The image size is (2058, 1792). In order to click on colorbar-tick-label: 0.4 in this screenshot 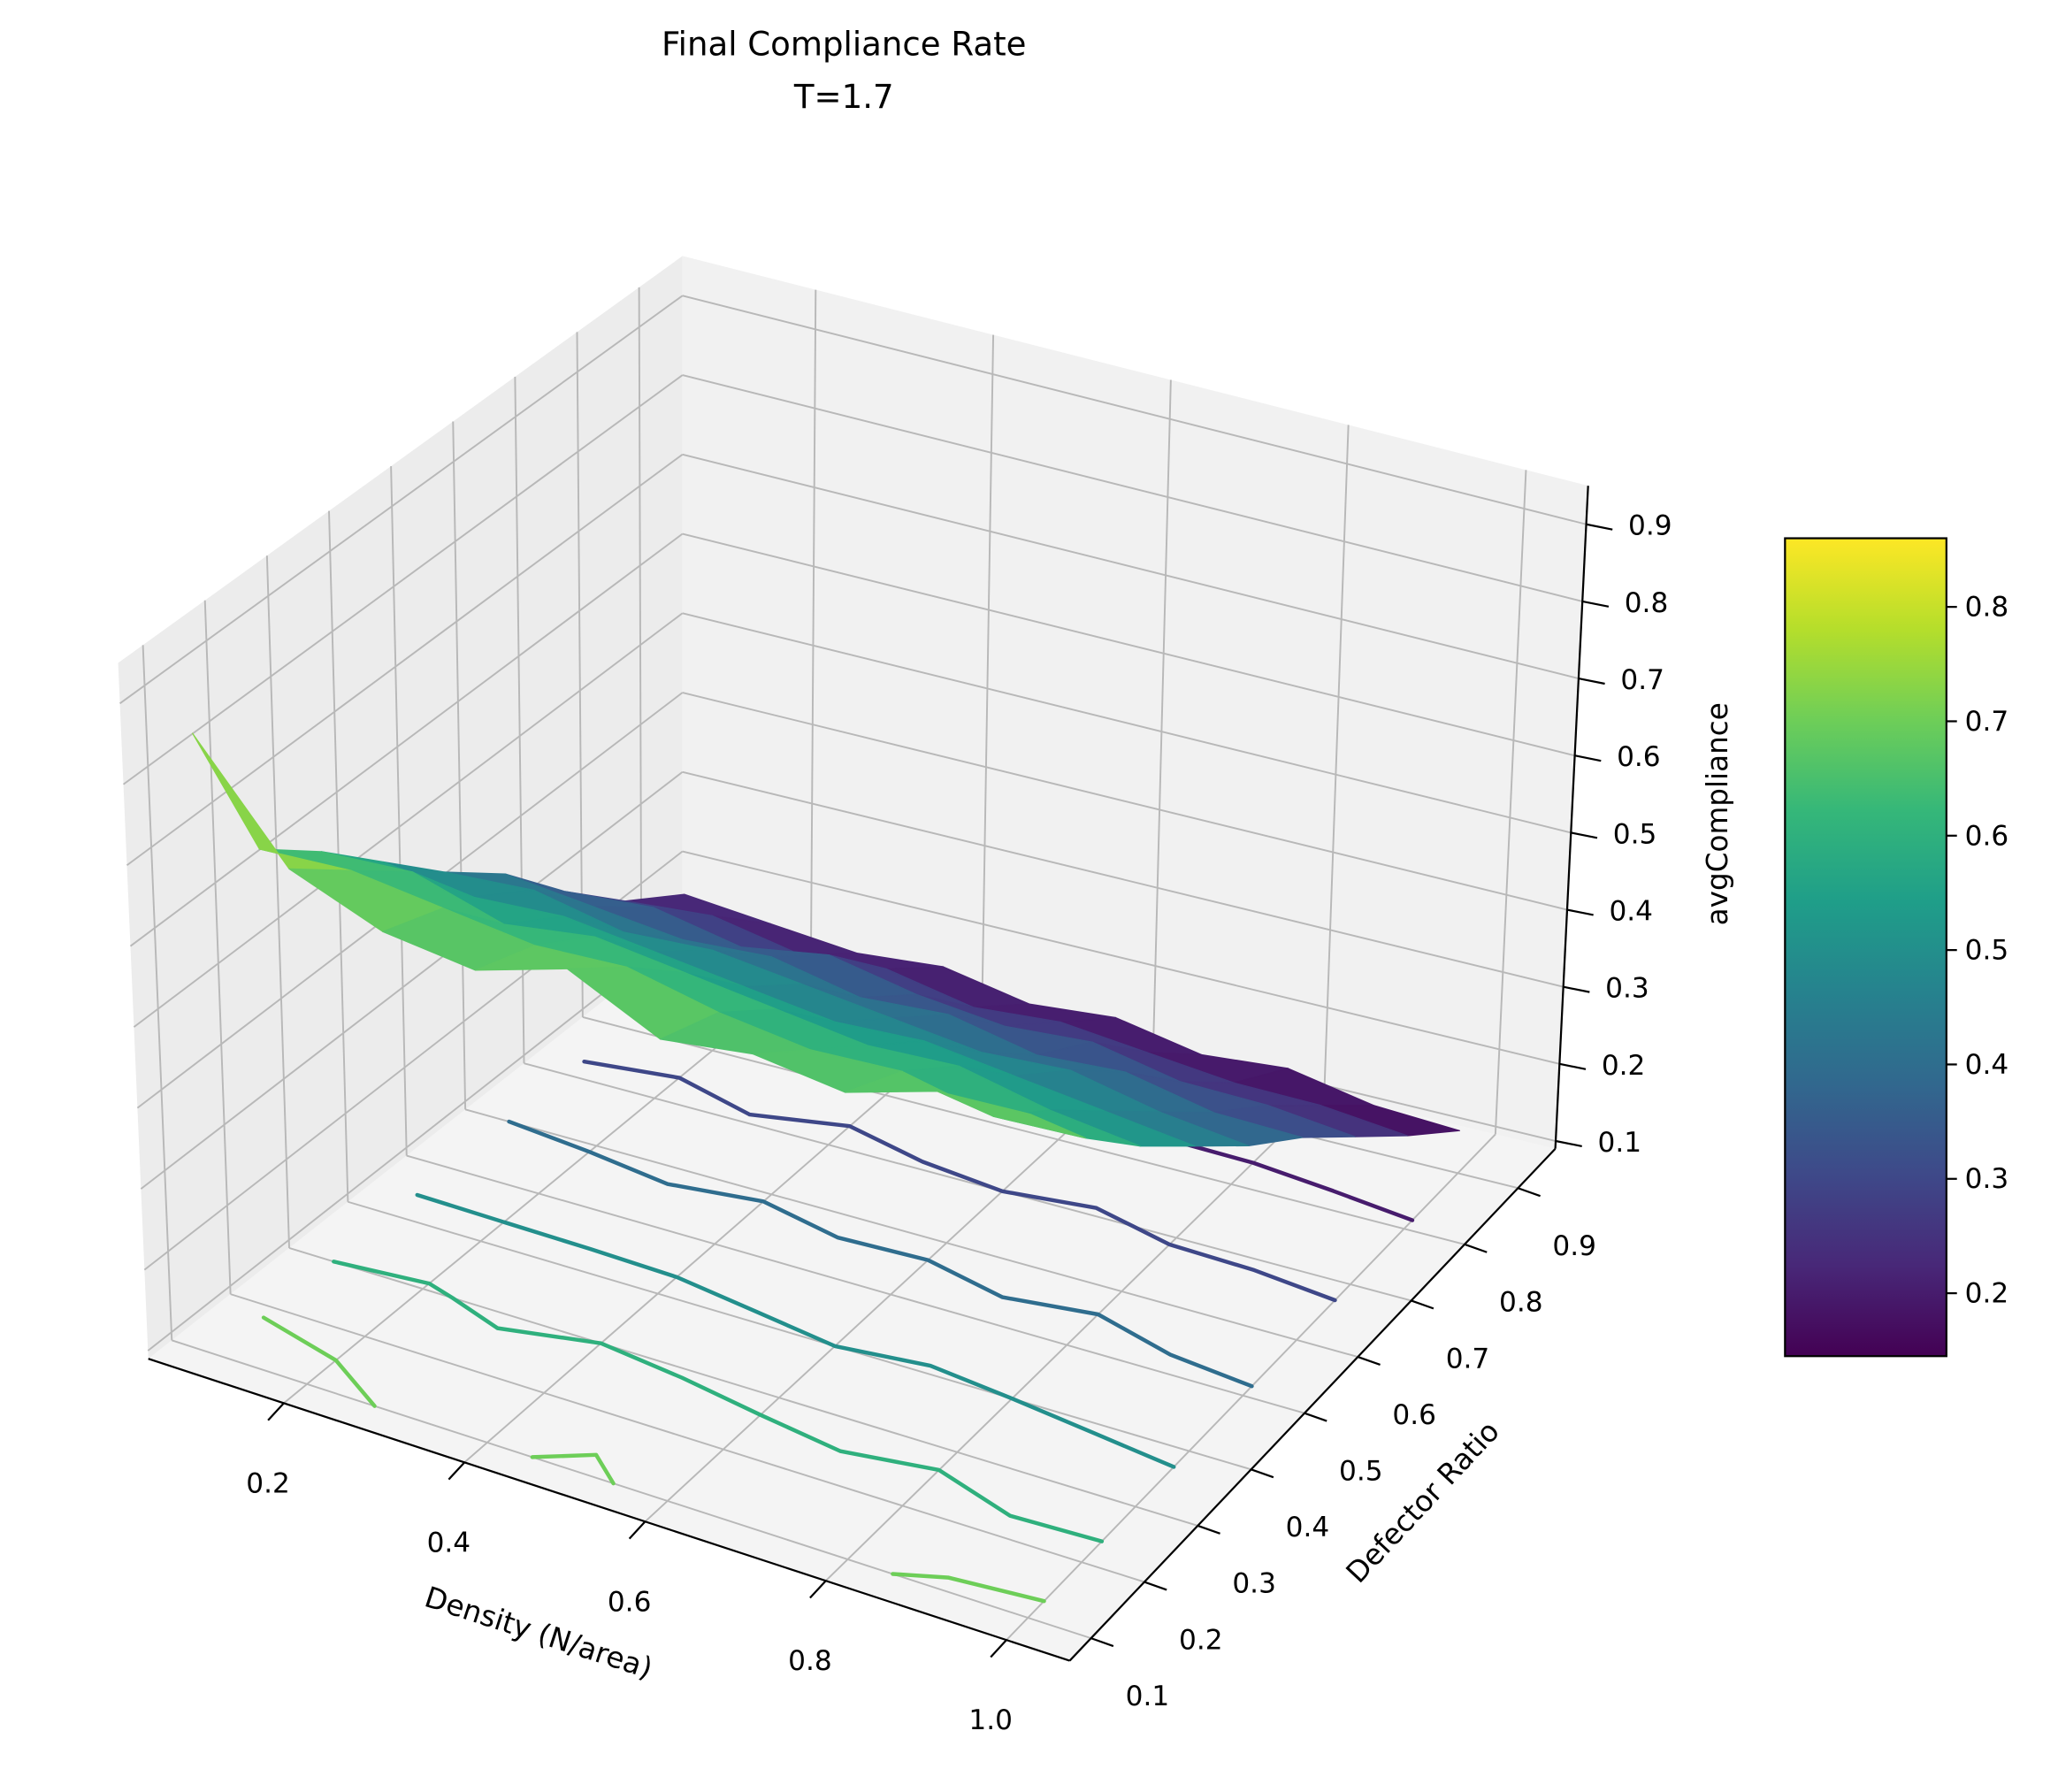, I will do `click(1987, 1065)`.